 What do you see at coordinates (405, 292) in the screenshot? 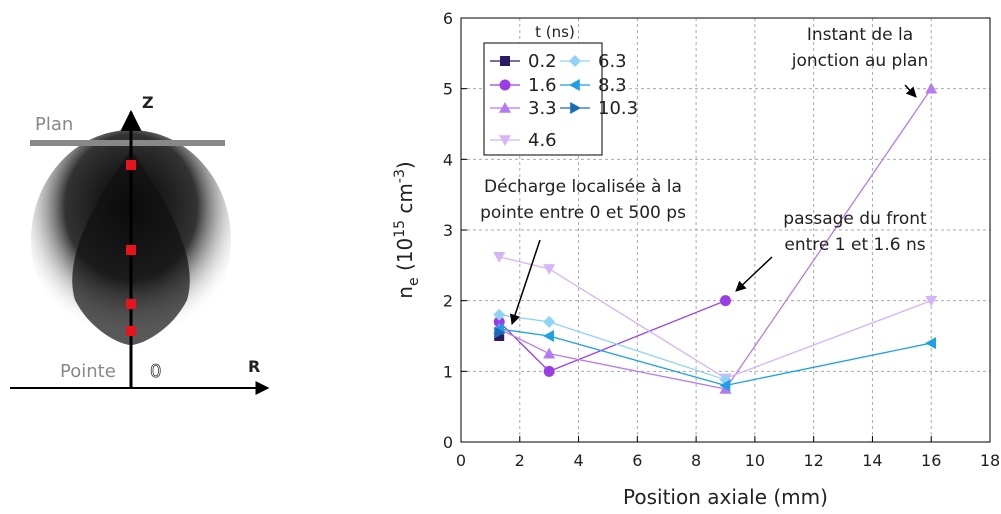
I see `y-axis-label-part: n` at bounding box center [405, 292].